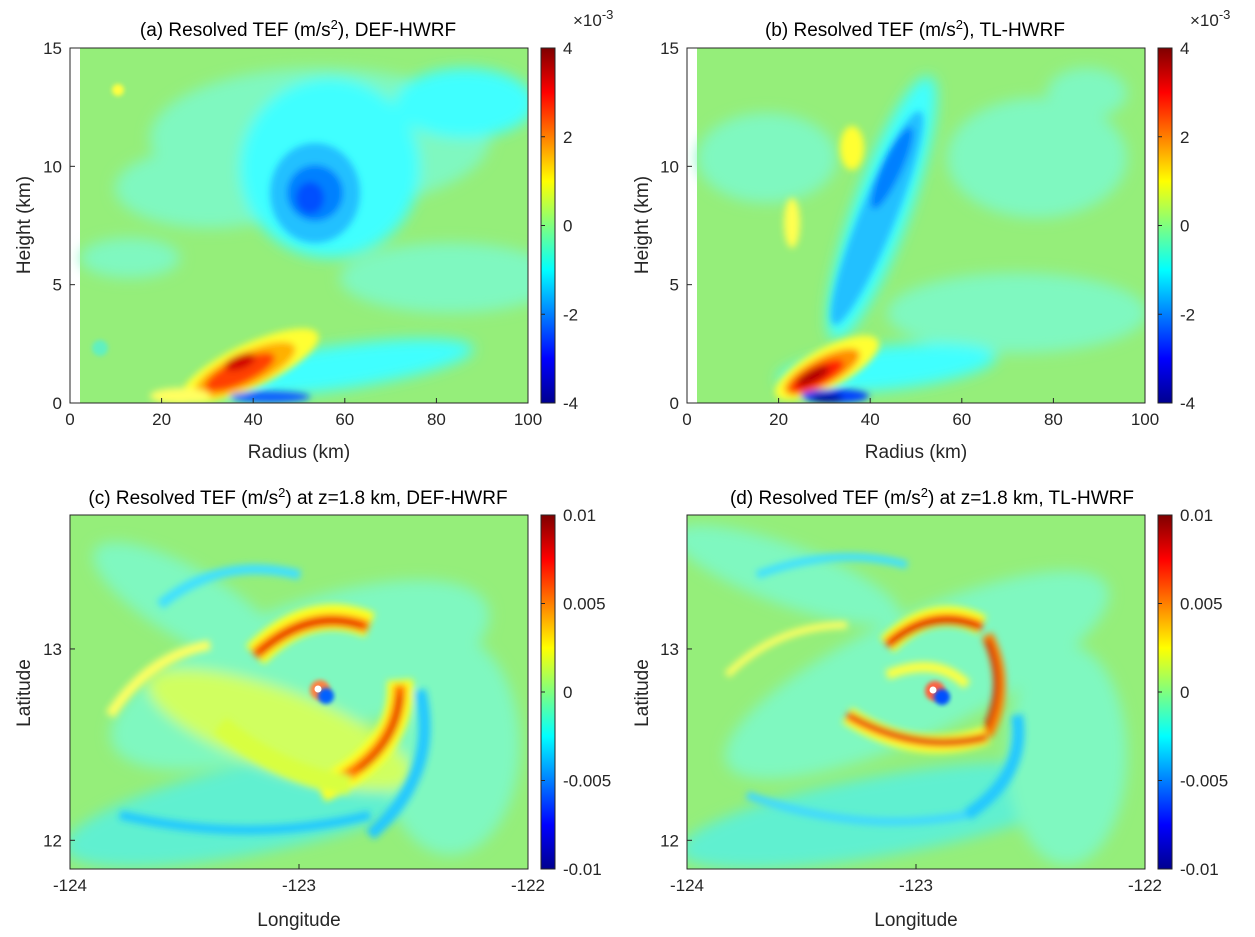  What do you see at coordinates (1053, 419) in the screenshot?
I see `panel-b-xtick-label: 80` at bounding box center [1053, 419].